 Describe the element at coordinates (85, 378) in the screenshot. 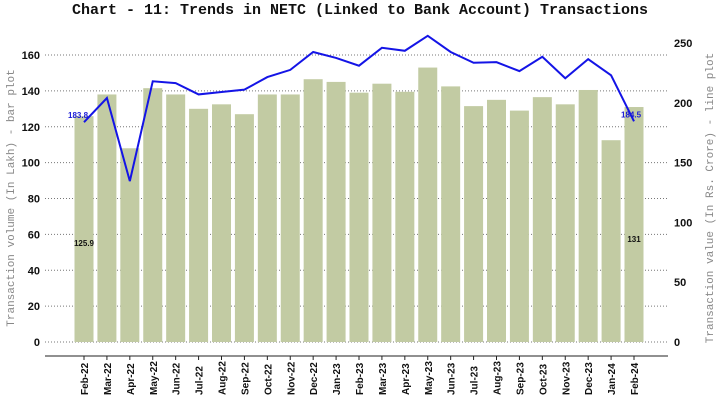

I see `x-tick-label: Feb-22` at that location.